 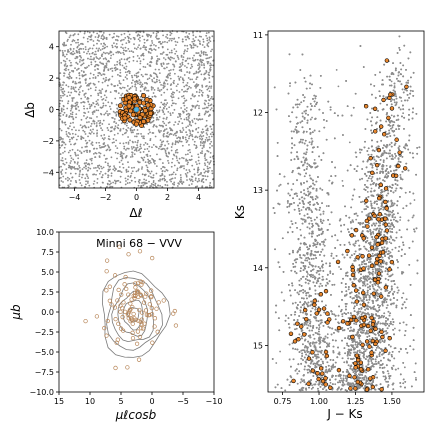 I want to click on sky-x-tick-label: 4, so click(x=198, y=197).